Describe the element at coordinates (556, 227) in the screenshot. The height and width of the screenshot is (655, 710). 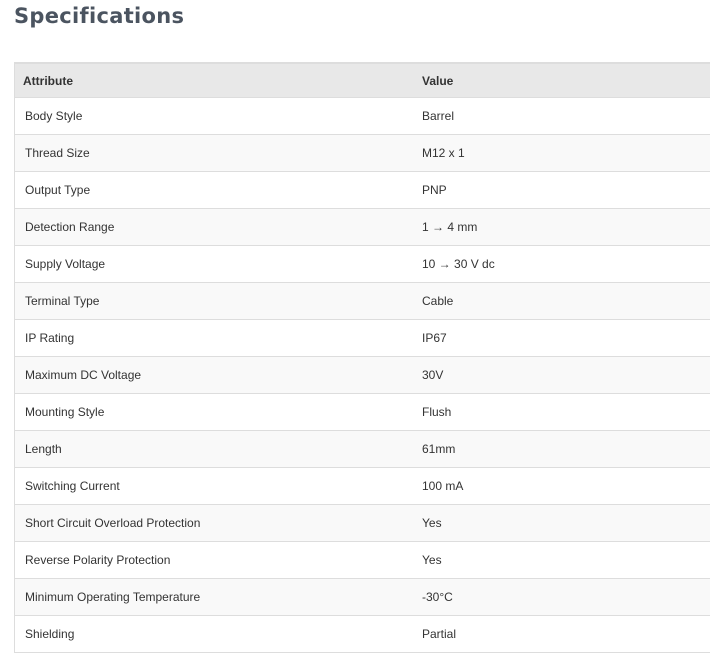
I see `cell-value: 1 → 4 mm` at that location.